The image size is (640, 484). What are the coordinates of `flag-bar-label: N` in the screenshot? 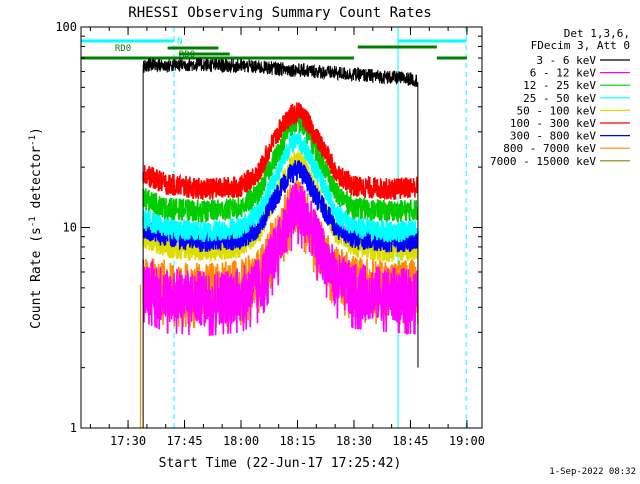 It's located at (179, 42).